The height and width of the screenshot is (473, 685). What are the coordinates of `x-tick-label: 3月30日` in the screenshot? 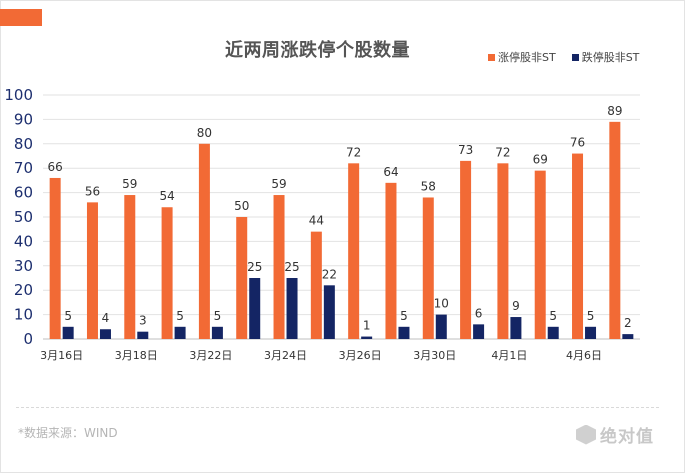 It's located at (434, 355).